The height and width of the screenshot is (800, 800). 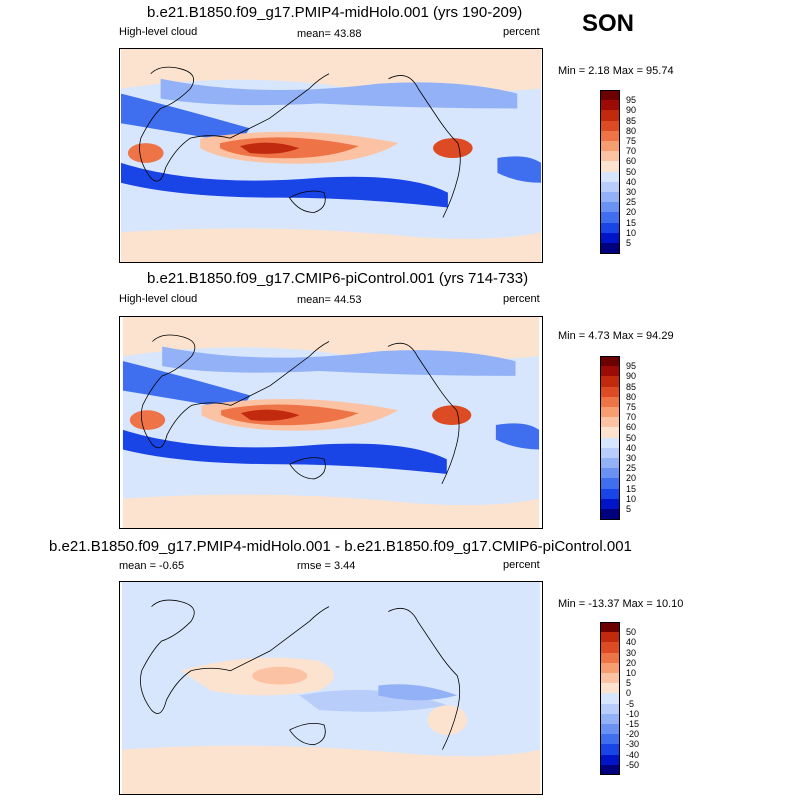 What do you see at coordinates (631, 151) in the screenshot?
I see `colorbar-tick-label: 70` at bounding box center [631, 151].